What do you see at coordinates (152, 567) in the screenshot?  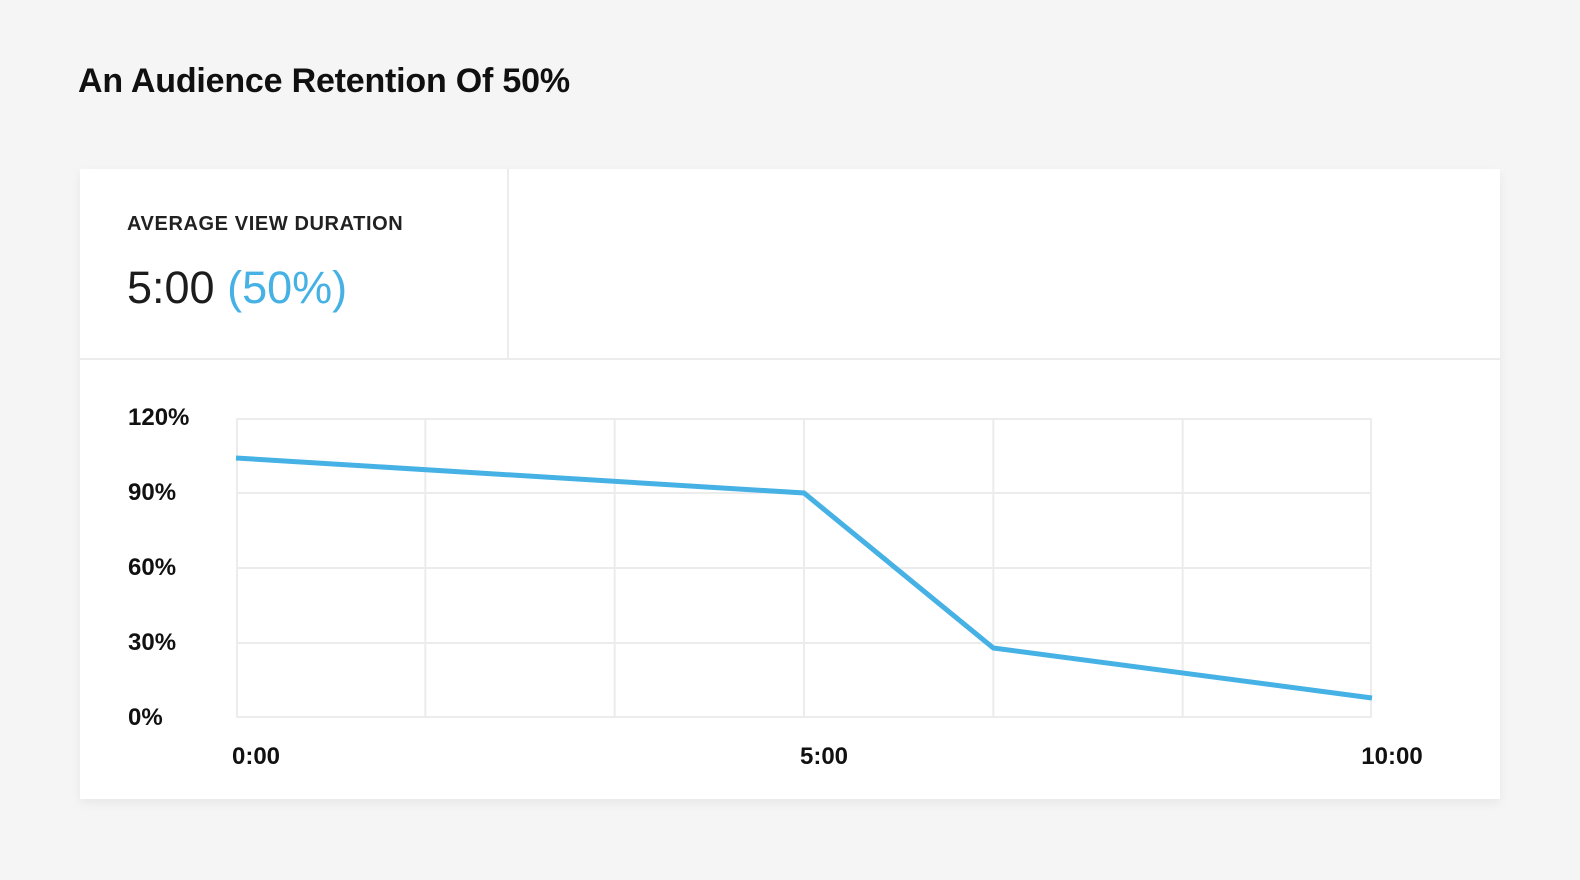 I see `y-axis-tick-label: 60%` at bounding box center [152, 567].